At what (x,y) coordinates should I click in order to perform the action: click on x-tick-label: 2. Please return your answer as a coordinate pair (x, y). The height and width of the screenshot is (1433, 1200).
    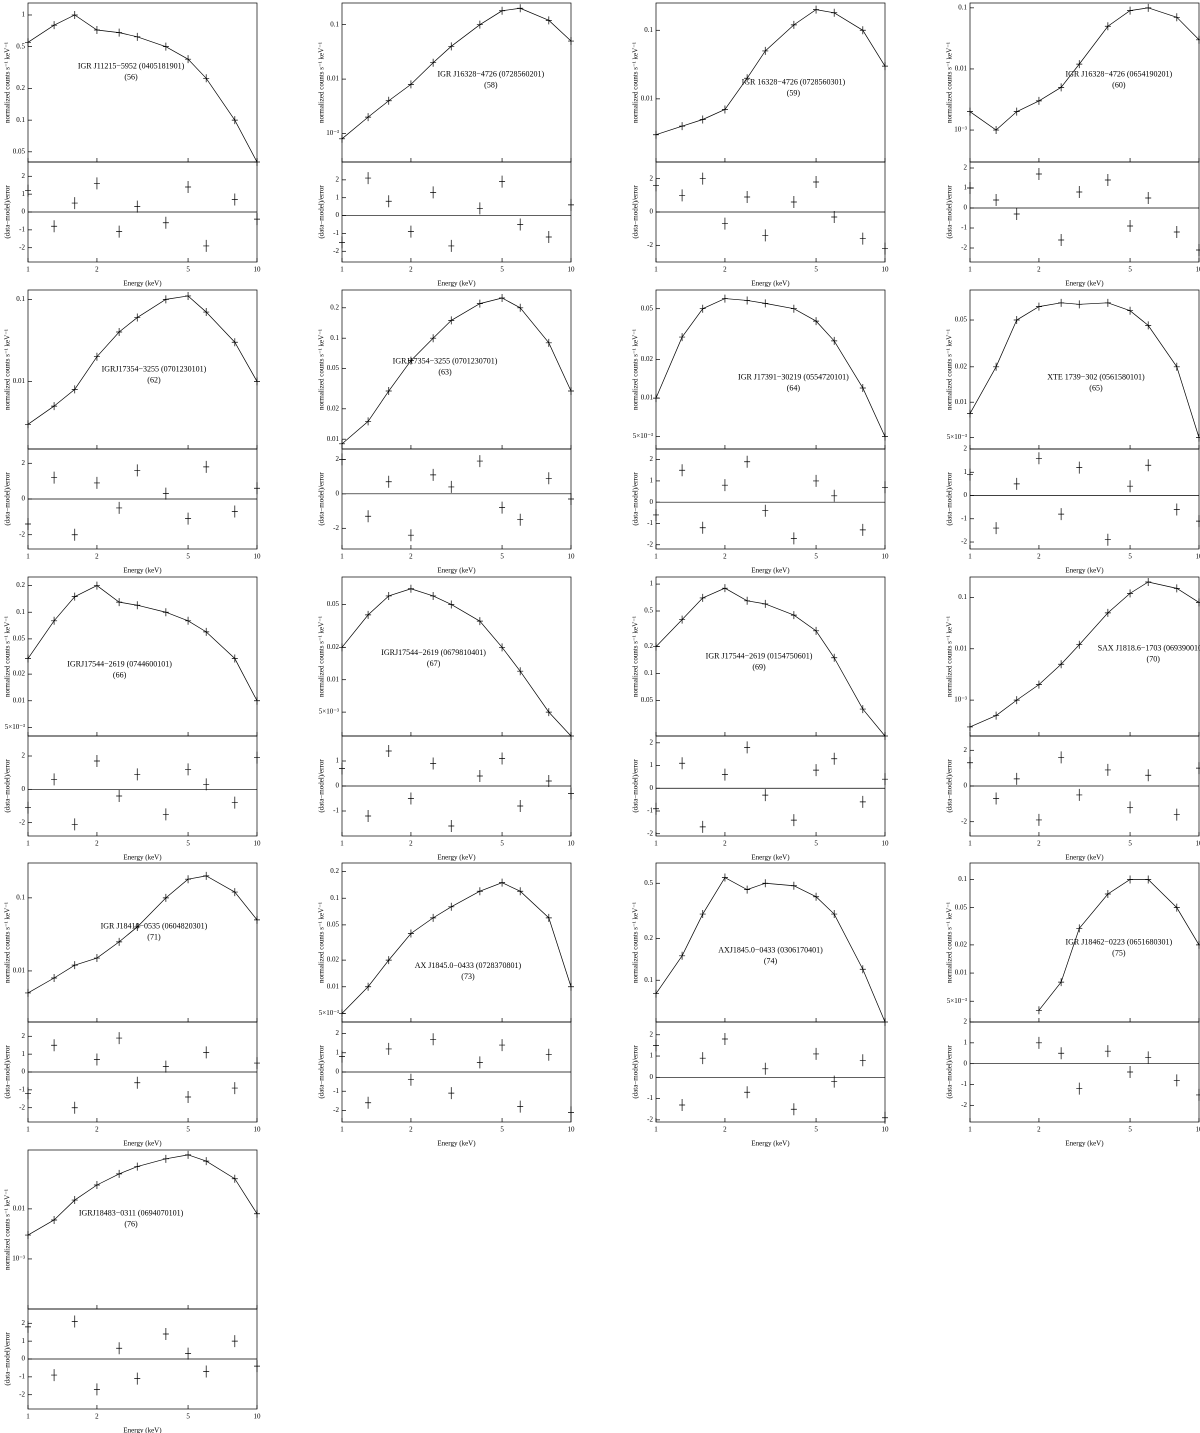
    Looking at the image, I should click on (97, 557).